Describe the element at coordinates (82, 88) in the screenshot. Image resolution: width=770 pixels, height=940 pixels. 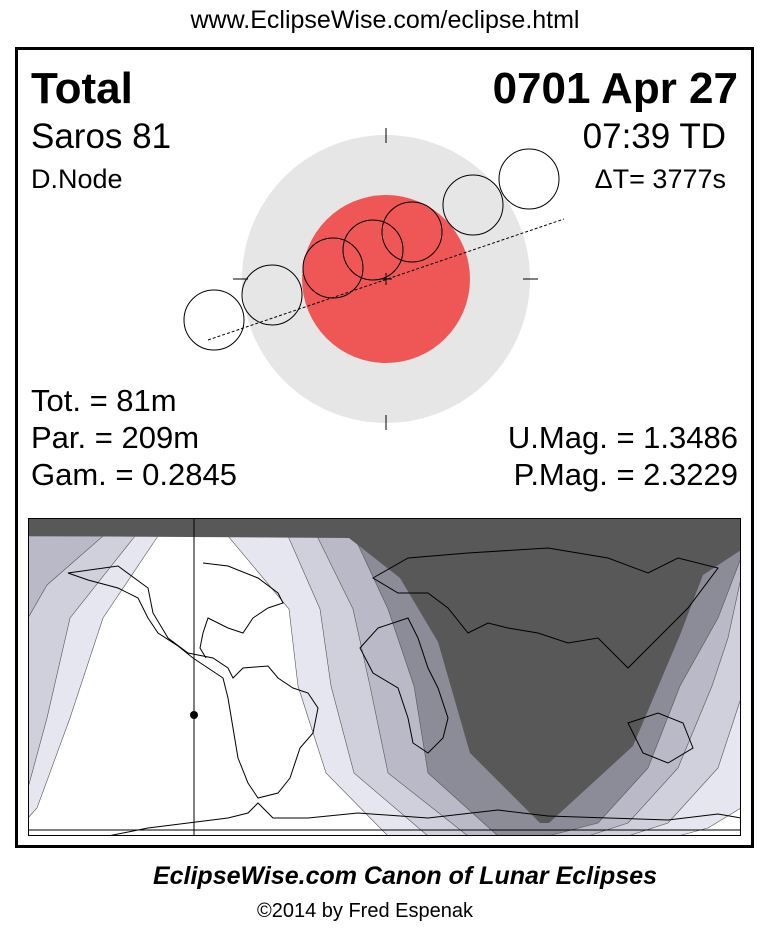
I see `eclipse-type: Total` at that location.